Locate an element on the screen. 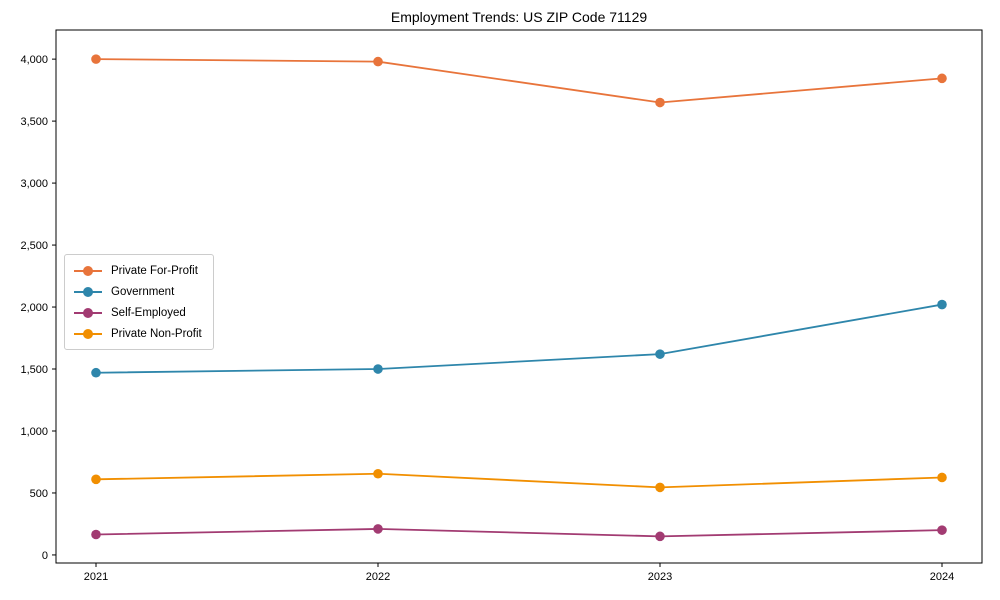  legend-label: Private For-Profit is located at coordinates (154, 270).